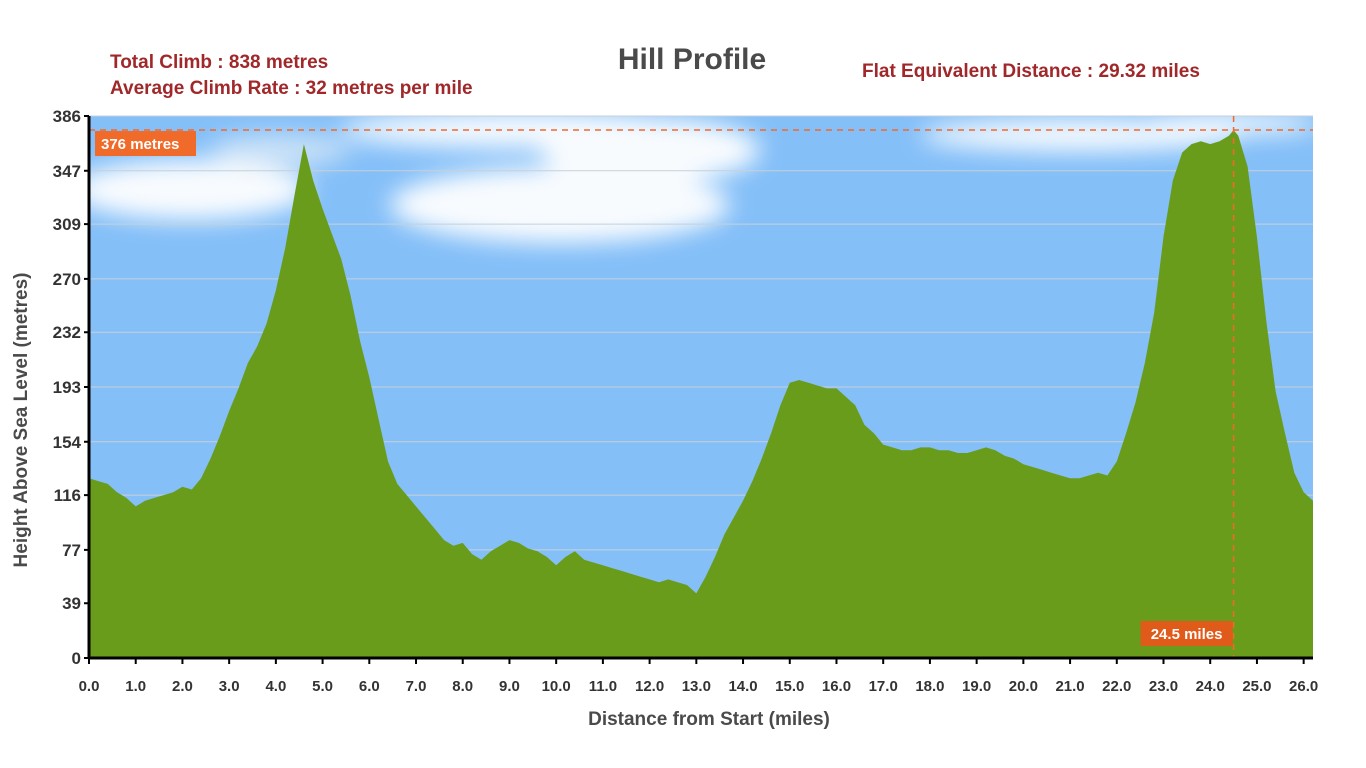 This screenshot has width=1366, height=768. I want to click on peak-height-badge, so click(145, 144).